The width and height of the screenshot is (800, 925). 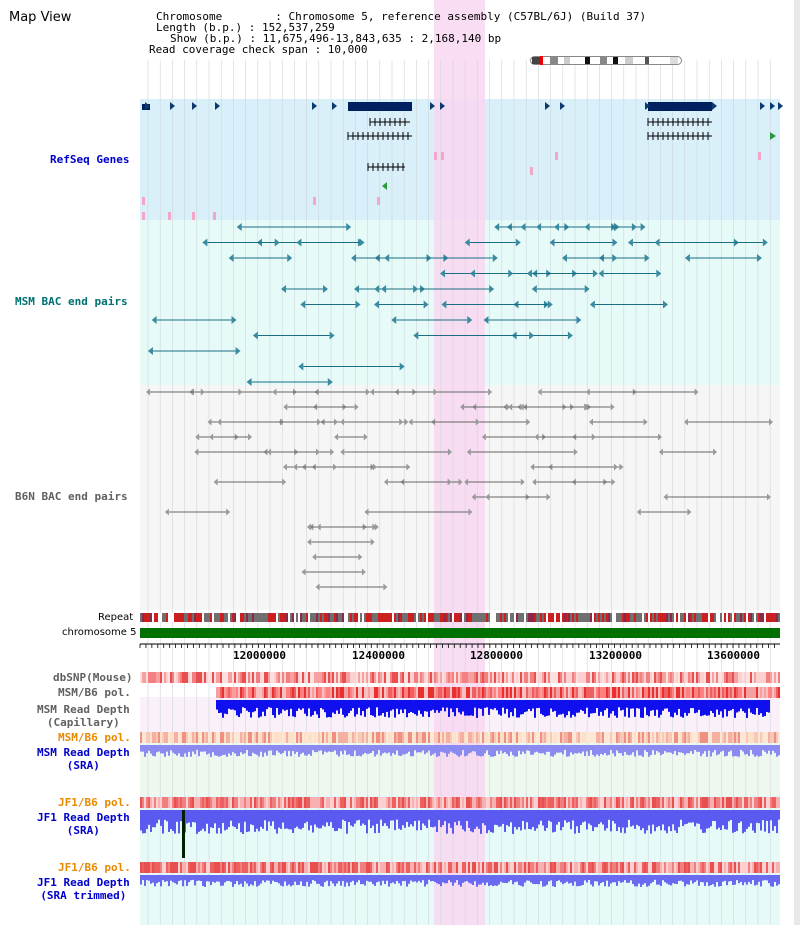 What do you see at coordinates (83, 716) in the screenshot?
I see `track-label-msm-read-depth-capillary: MSM Read Depth (Capillary)` at bounding box center [83, 716].